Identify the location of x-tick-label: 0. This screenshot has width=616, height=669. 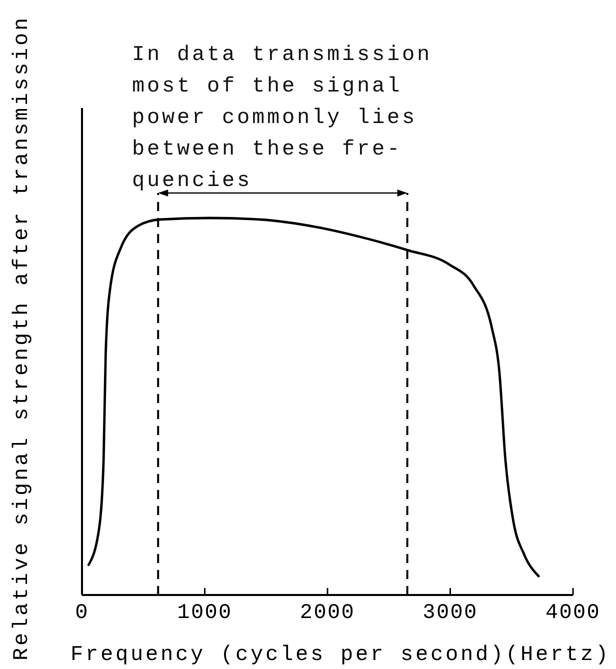
(82, 613).